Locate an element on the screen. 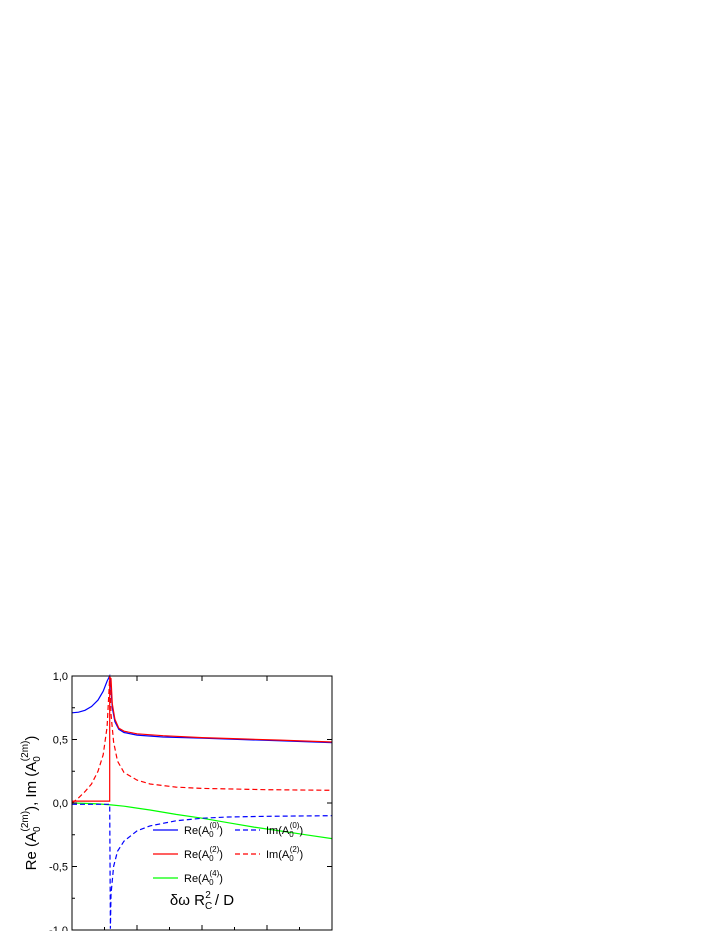 The width and height of the screenshot is (719, 931). y-axis-label: Re (A0(2m)), Im (A0(2m)) is located at coordinates (31, 803).